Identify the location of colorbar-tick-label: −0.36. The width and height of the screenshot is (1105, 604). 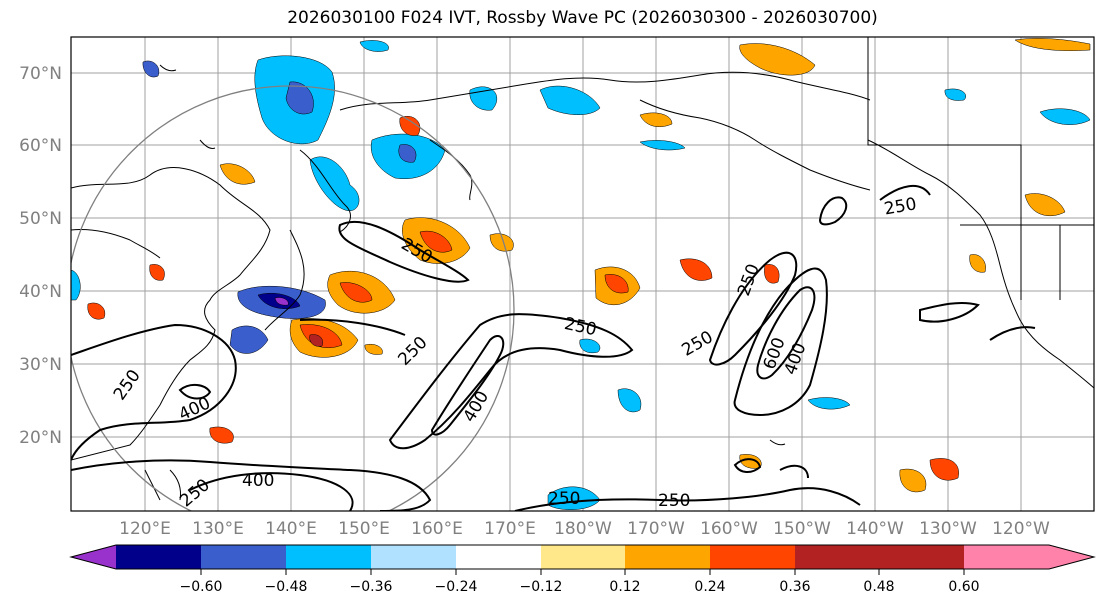
(371, 587).